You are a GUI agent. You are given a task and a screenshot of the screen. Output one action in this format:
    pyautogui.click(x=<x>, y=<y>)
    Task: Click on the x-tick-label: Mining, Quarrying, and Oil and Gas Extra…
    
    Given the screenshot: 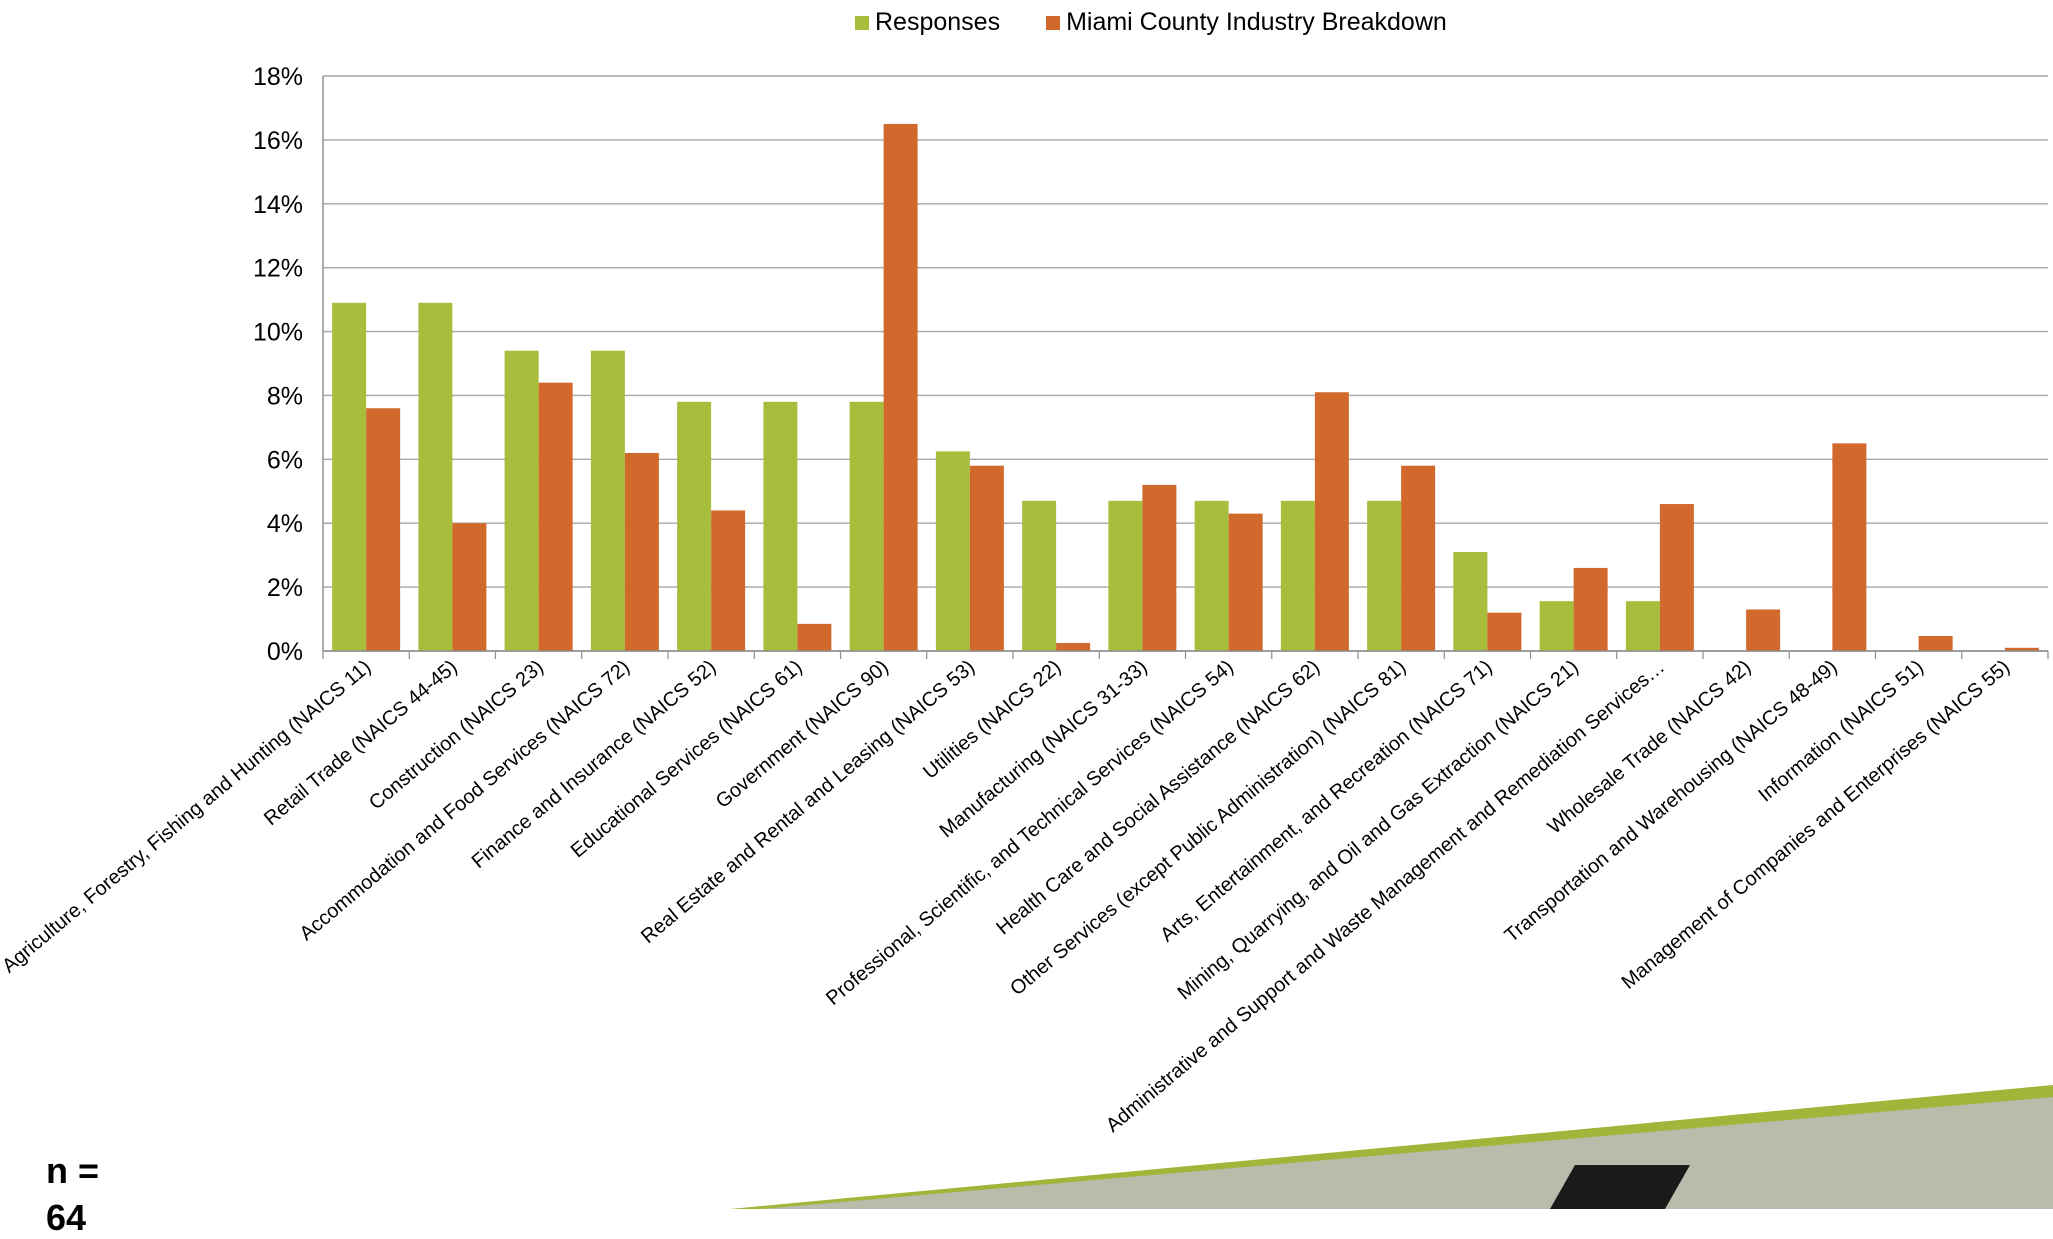 What is the action you would take?
    pyautogui.click(x=1378, y=830)
    